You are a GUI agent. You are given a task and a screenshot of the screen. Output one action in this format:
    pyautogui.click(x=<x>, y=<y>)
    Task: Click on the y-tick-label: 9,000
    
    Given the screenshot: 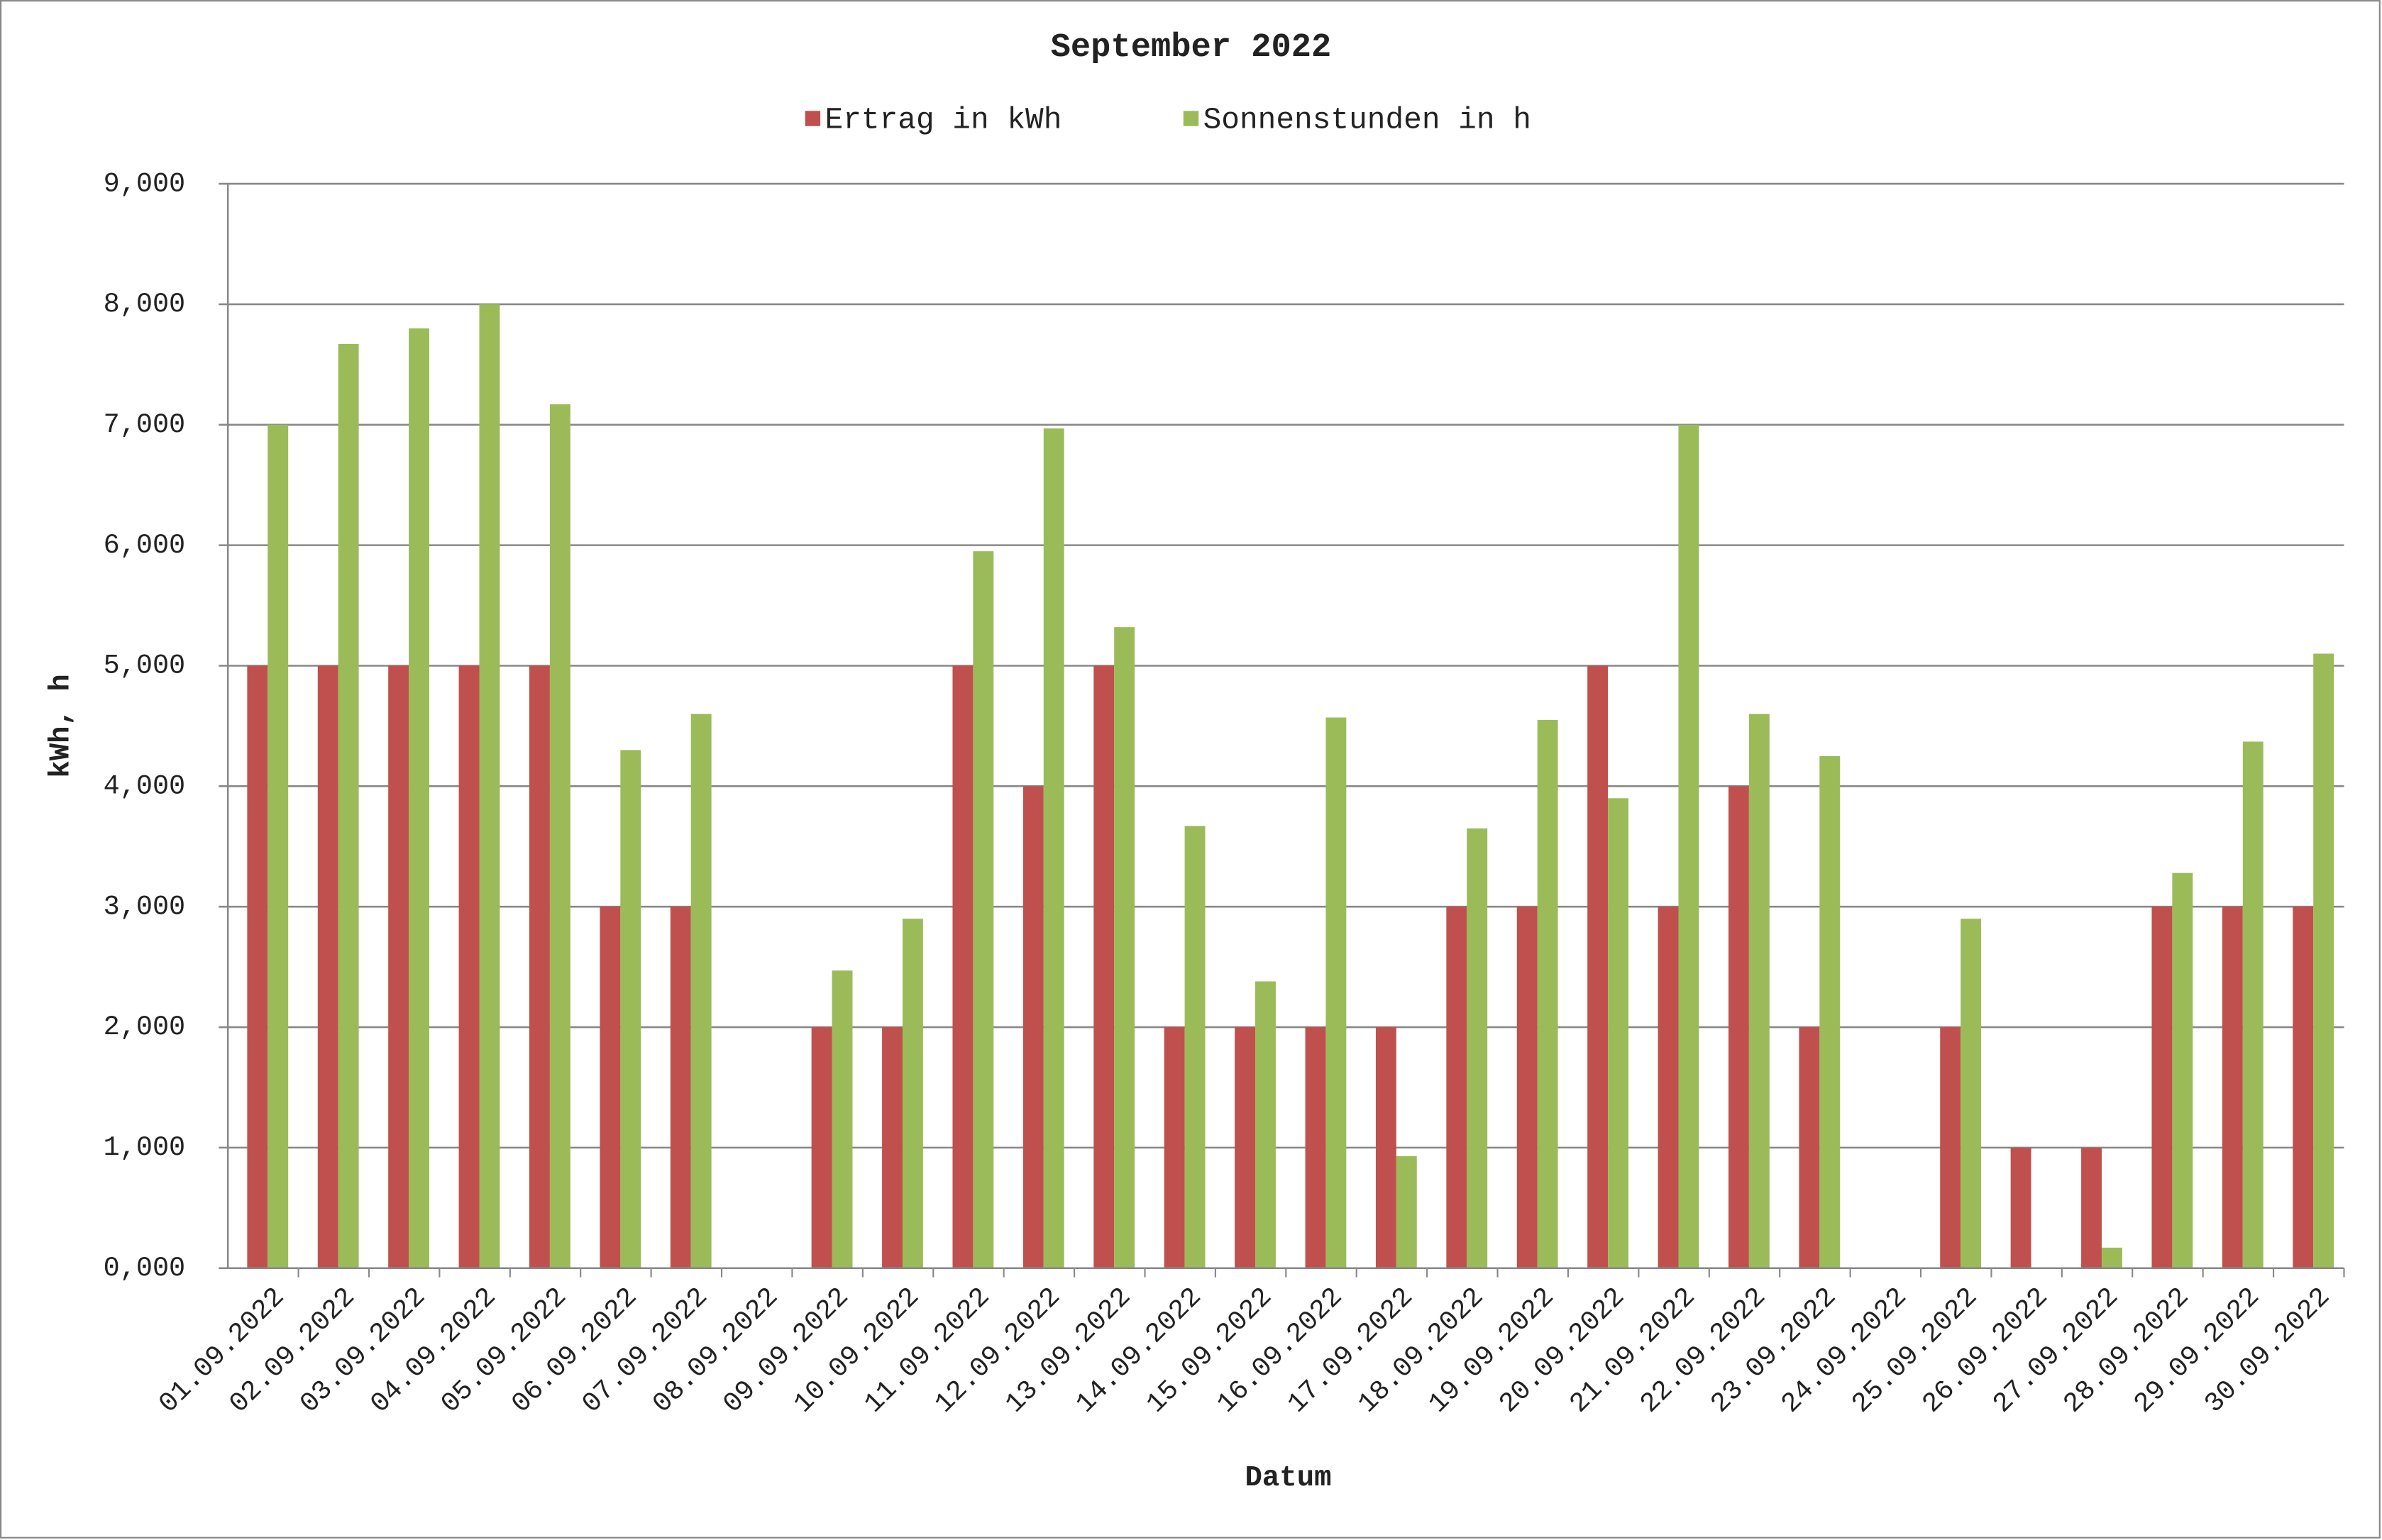 What is the action you would take?
    pyautogui.click(x=145, y=183)
    